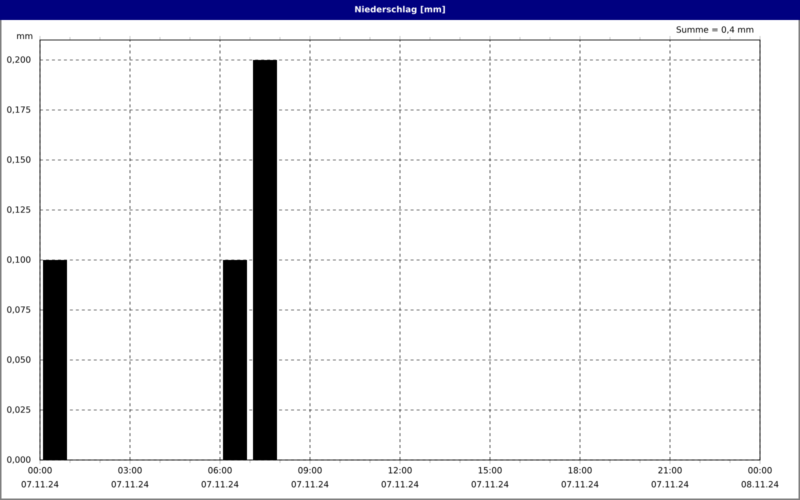 The image size is (800, 500). I want to click on y-tick-label: 0,025, so click(18, 410).